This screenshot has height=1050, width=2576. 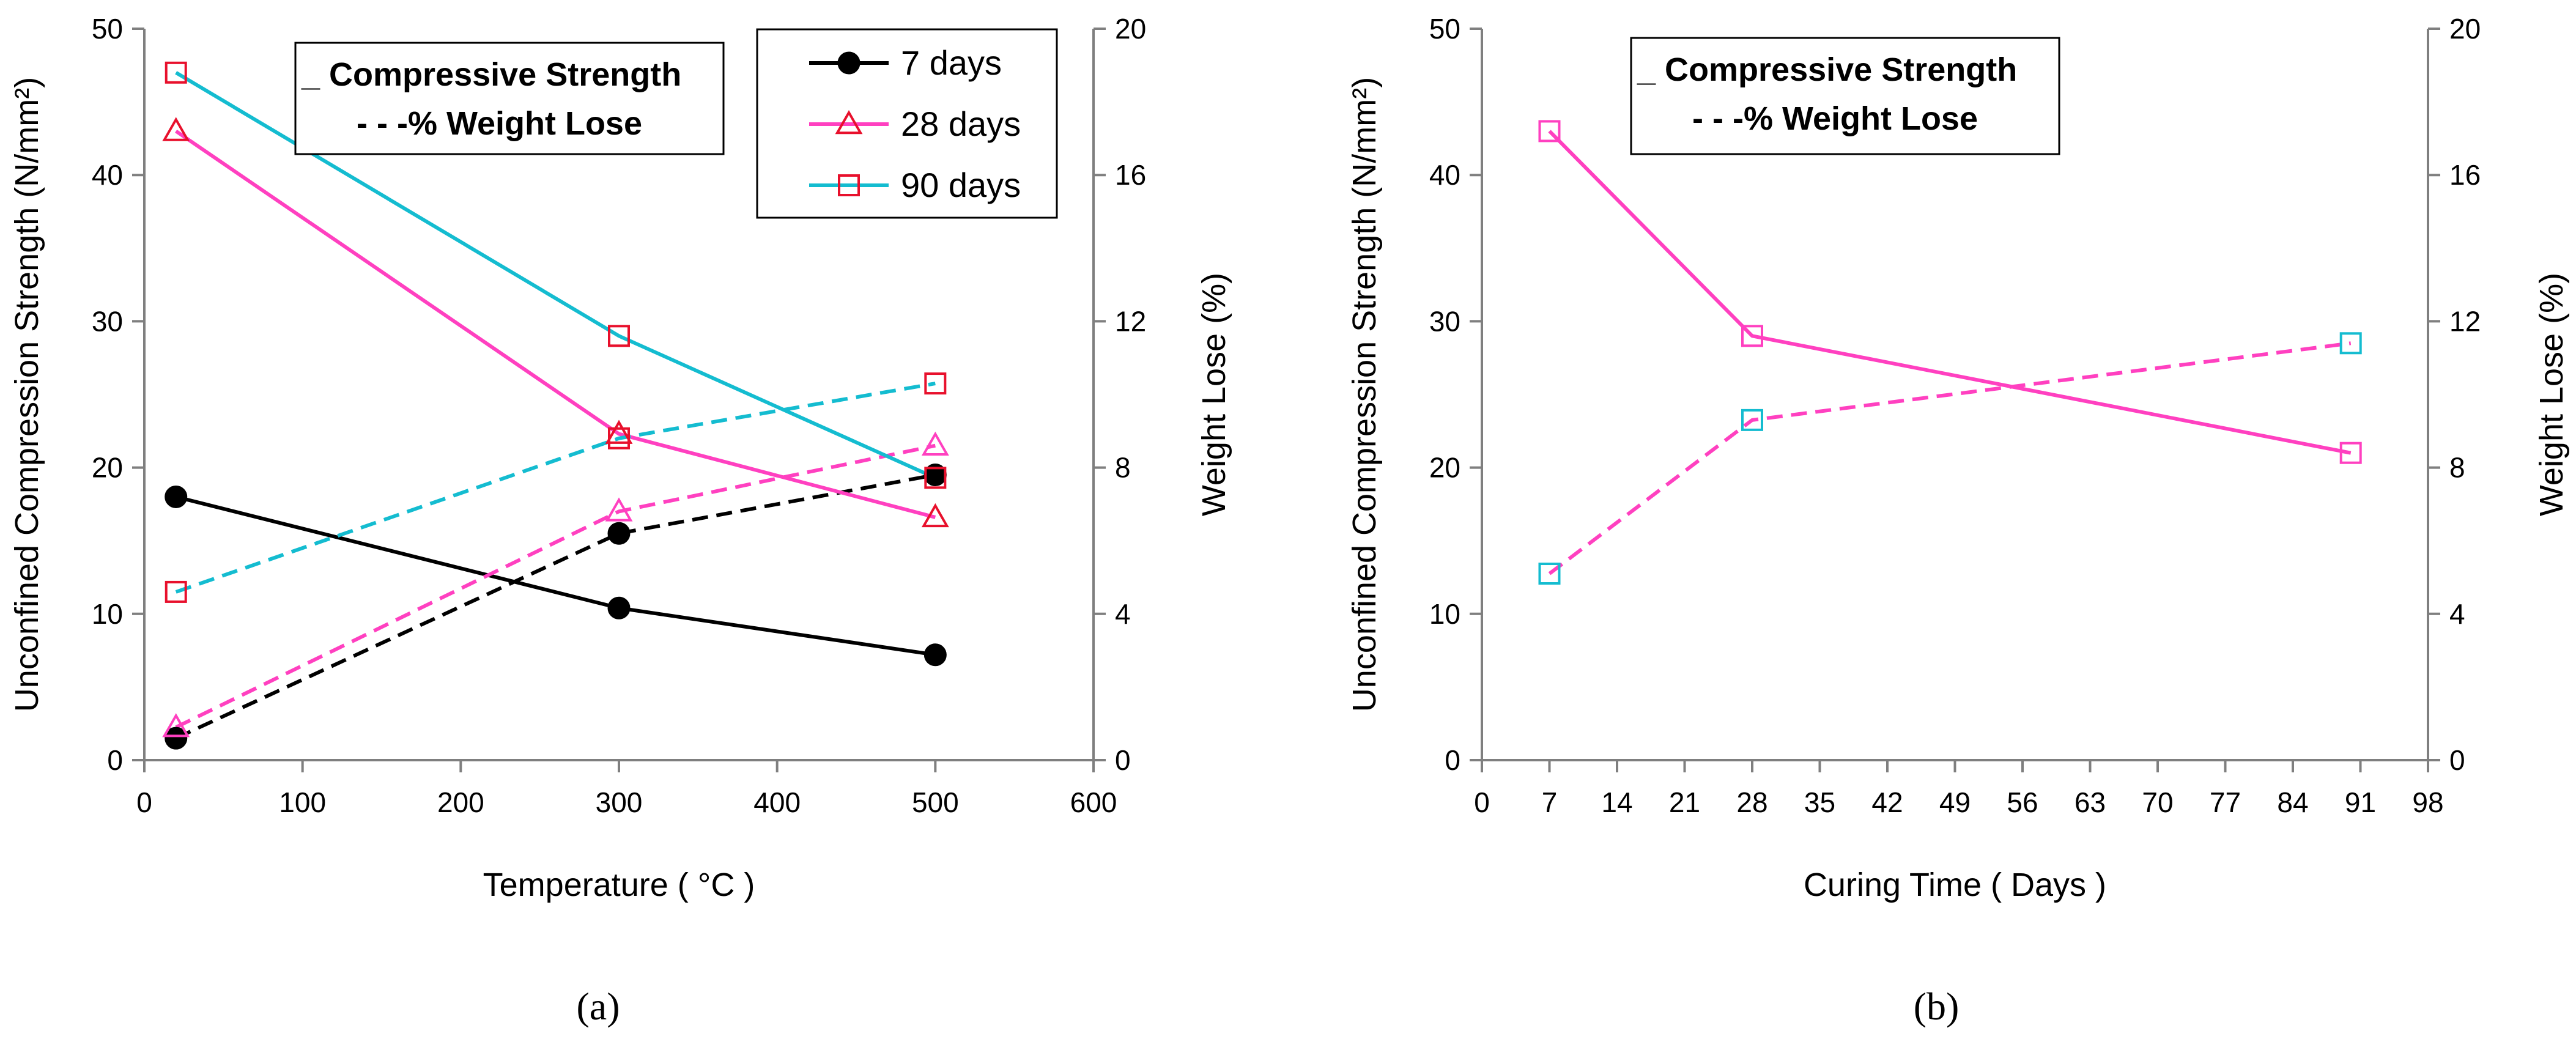 I want to click on x-tick-label: 14, so click(x=1616, y=802).